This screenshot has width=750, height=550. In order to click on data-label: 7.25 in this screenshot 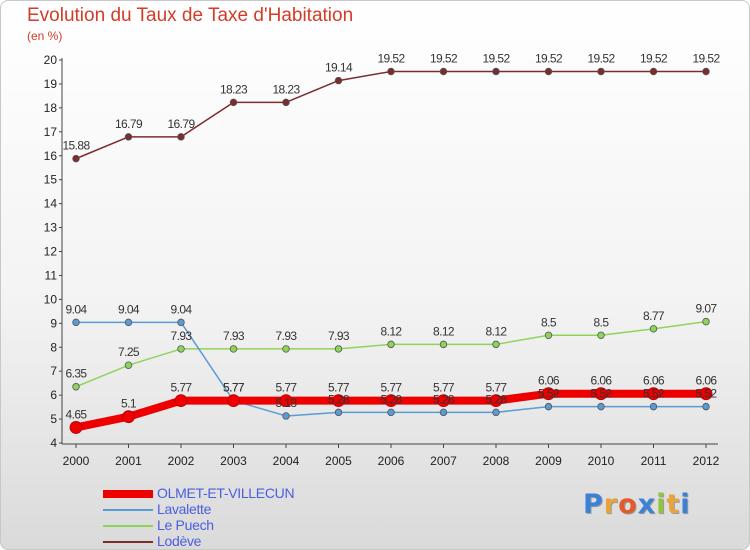, I will do `click(129, 352)`.